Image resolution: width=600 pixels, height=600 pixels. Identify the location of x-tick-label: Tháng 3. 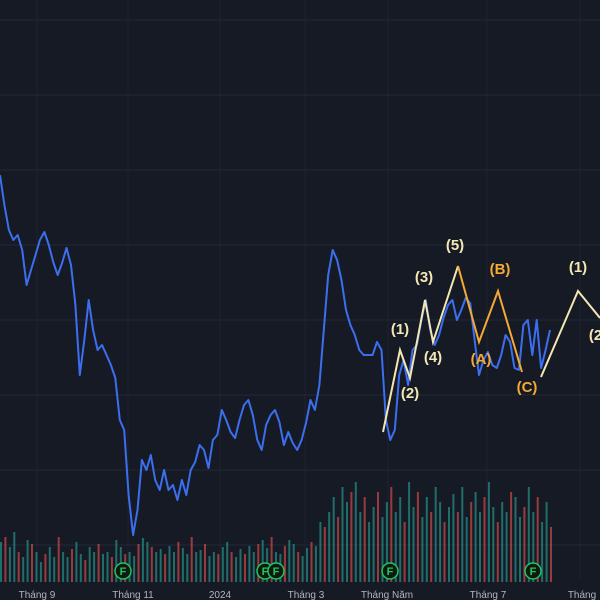
(306, 595).